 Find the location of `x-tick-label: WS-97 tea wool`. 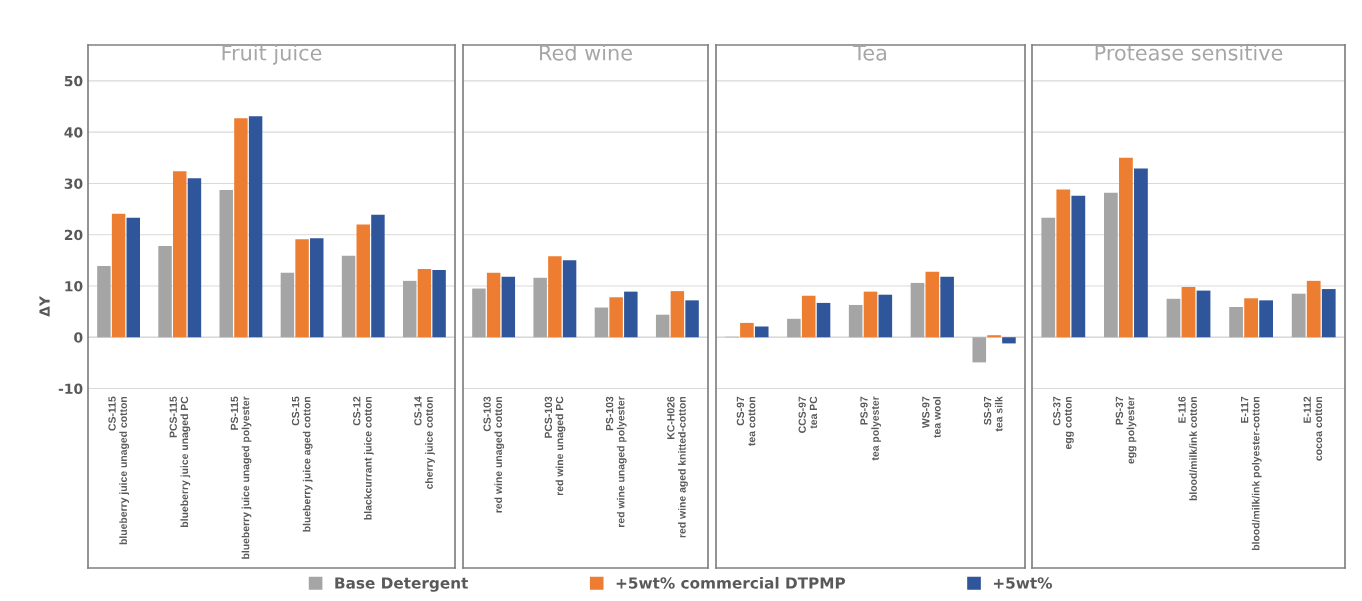

x-tick-label: WS-97 tea wool is located at coordinates (931, 417).